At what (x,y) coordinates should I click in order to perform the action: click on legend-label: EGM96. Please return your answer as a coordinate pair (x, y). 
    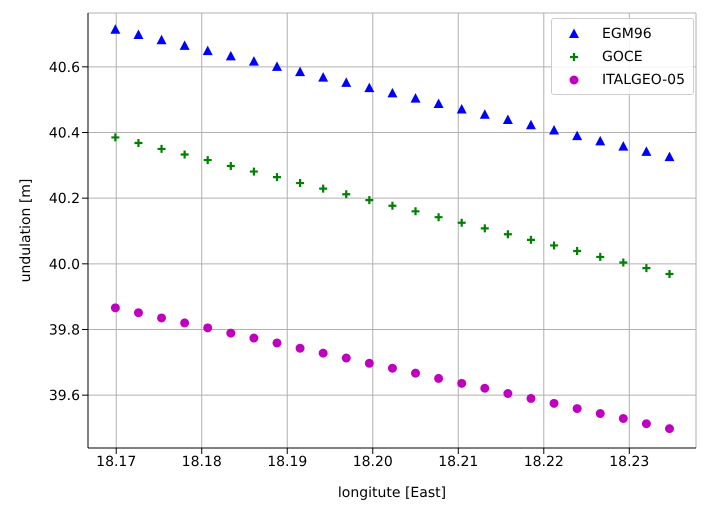
    Looking at the image, I should click on (627, 34).